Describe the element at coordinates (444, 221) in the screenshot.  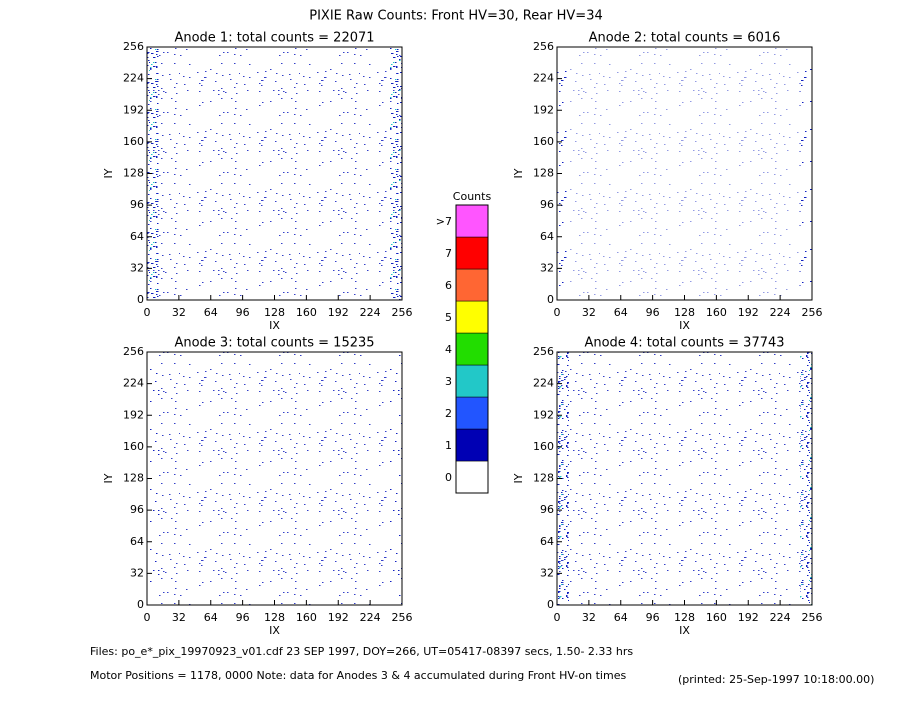
I see `colorbar-label: >7` at that location.